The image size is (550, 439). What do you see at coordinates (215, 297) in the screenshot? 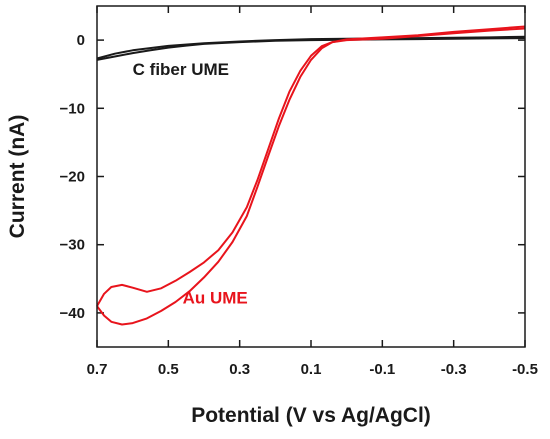
I see `au-ume-label: Au UME` at bounding box center [215, 297].